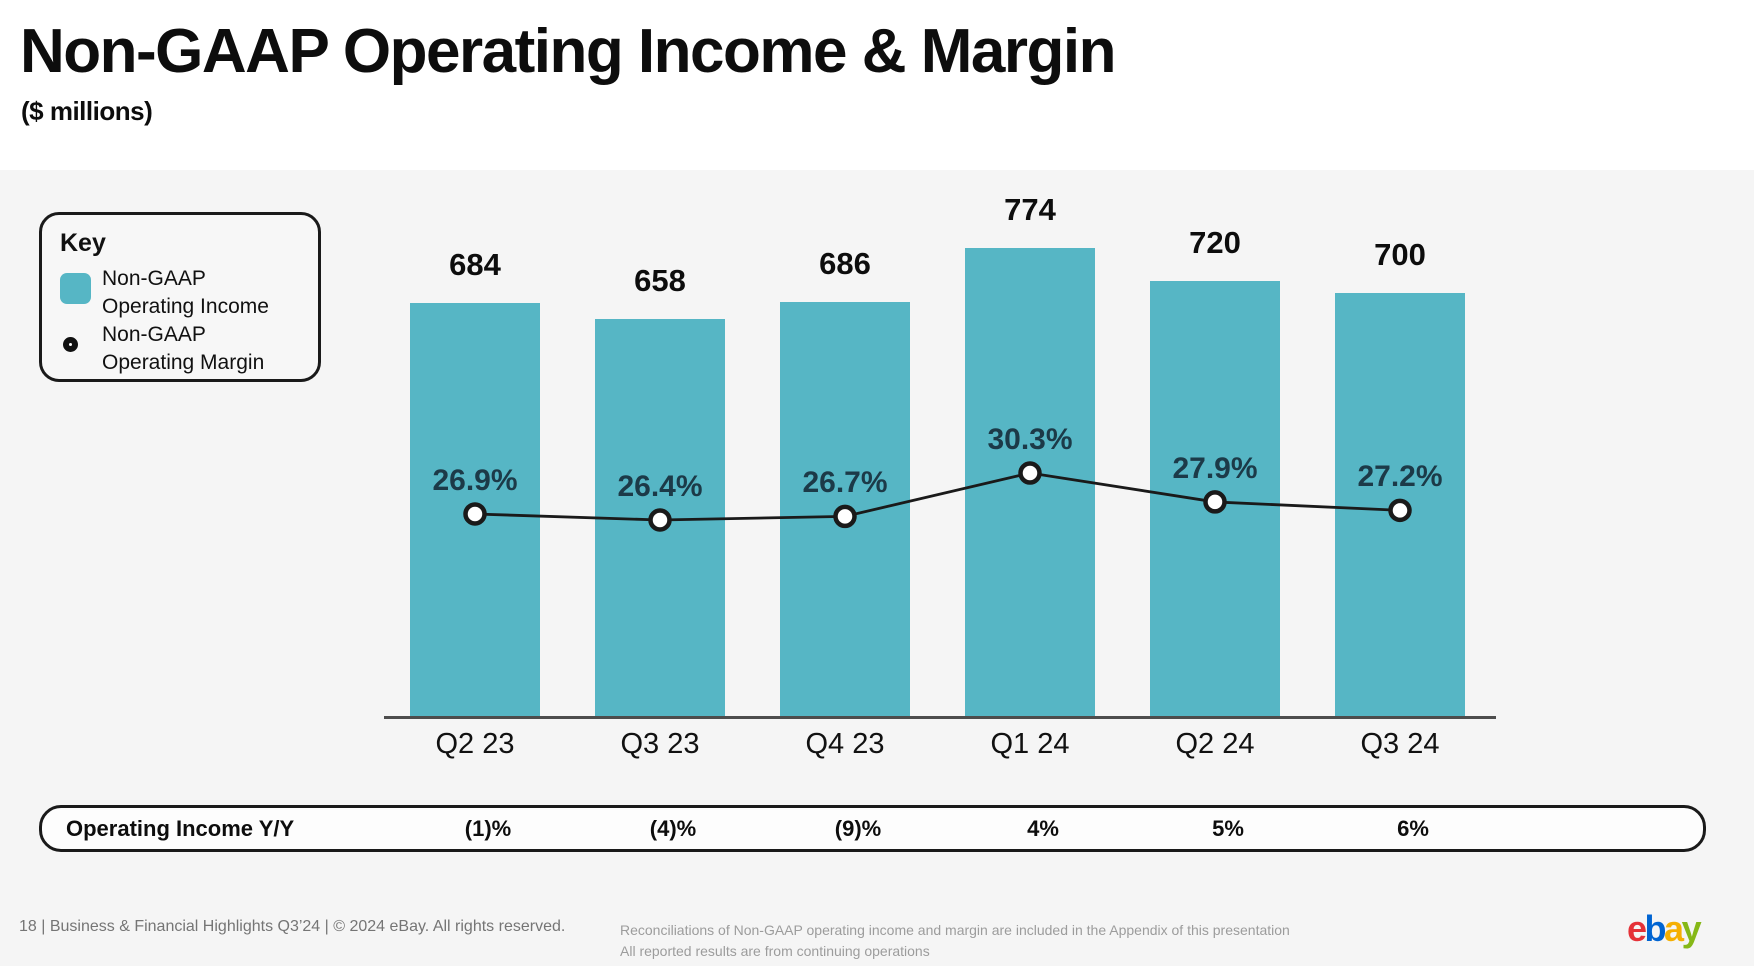 This screenshot has width=1754, height=966. Describe the element at coordinates (1215, 744) in the screenshot. I see `x-axis-label: Q2 24` at that location.